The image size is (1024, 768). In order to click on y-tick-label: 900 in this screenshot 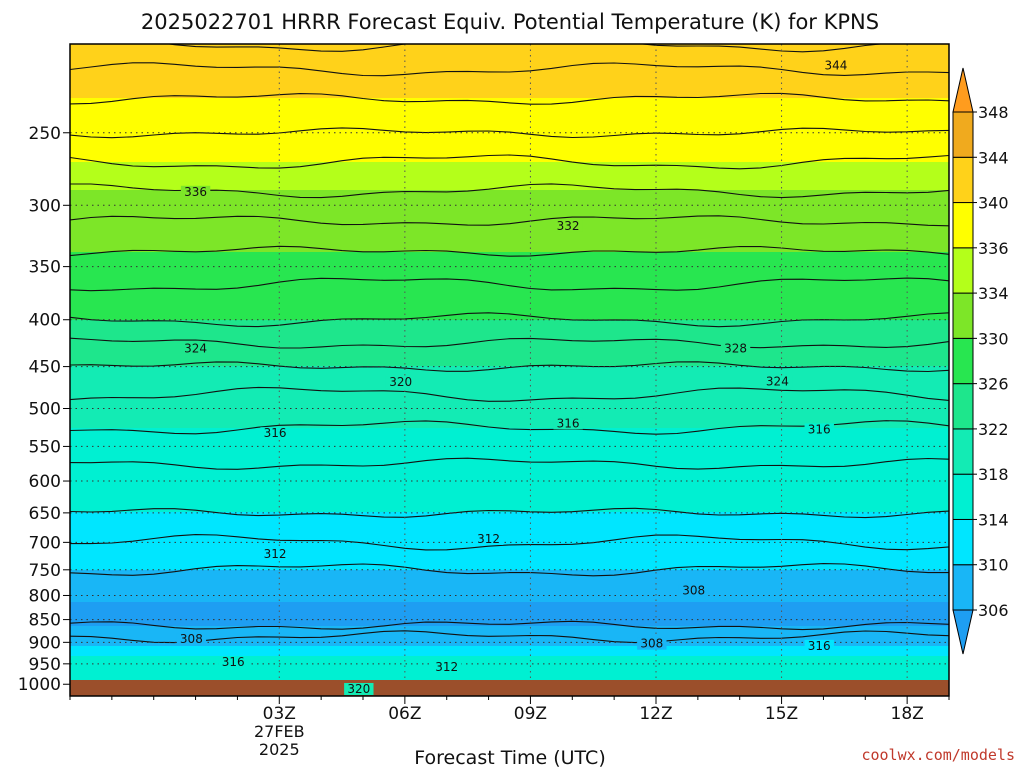, I will do `click(45, 643)`.